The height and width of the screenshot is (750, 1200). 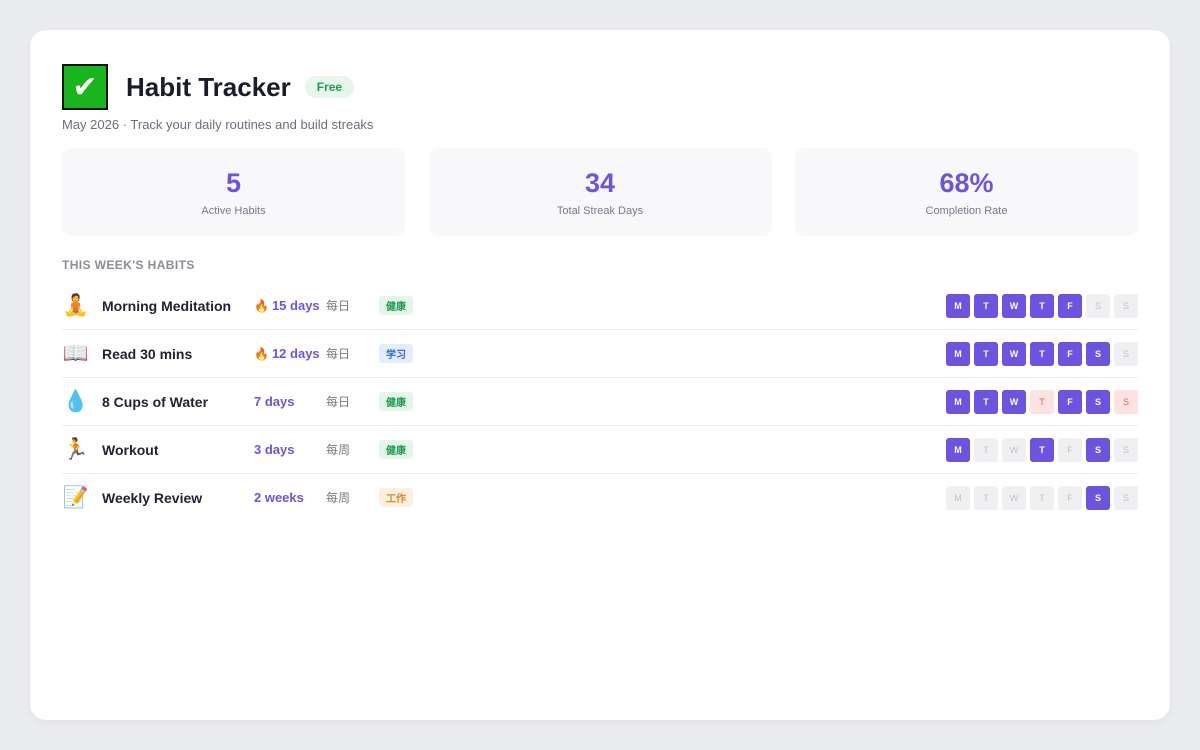 I want to click on habit-icon: 🏃, so click(x=76, y=449).